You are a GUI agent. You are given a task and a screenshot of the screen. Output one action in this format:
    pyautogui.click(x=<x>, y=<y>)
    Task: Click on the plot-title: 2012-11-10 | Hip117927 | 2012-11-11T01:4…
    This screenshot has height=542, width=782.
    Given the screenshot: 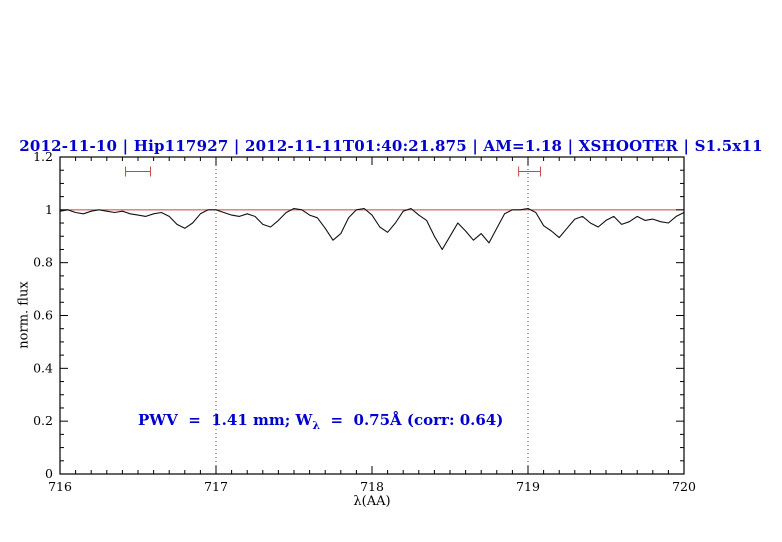 What is the action you would take?
    pyautogui.click(x=391, y=146)
    